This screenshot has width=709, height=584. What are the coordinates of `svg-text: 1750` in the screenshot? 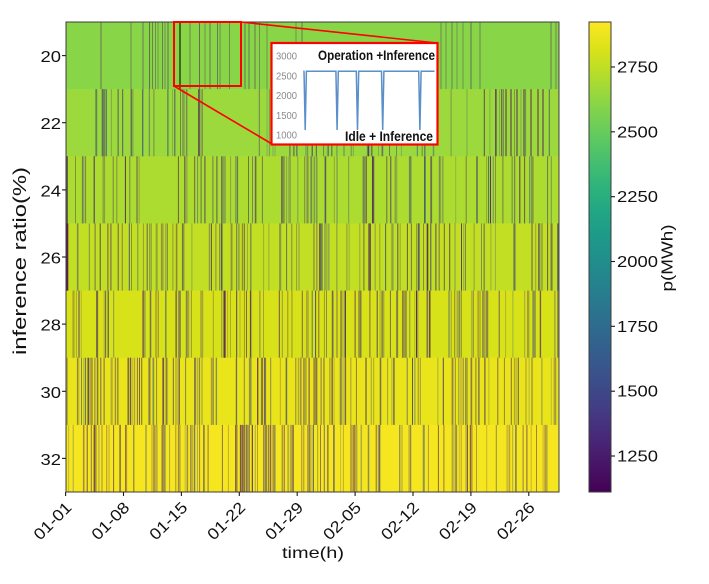 It's located at (637, 327).